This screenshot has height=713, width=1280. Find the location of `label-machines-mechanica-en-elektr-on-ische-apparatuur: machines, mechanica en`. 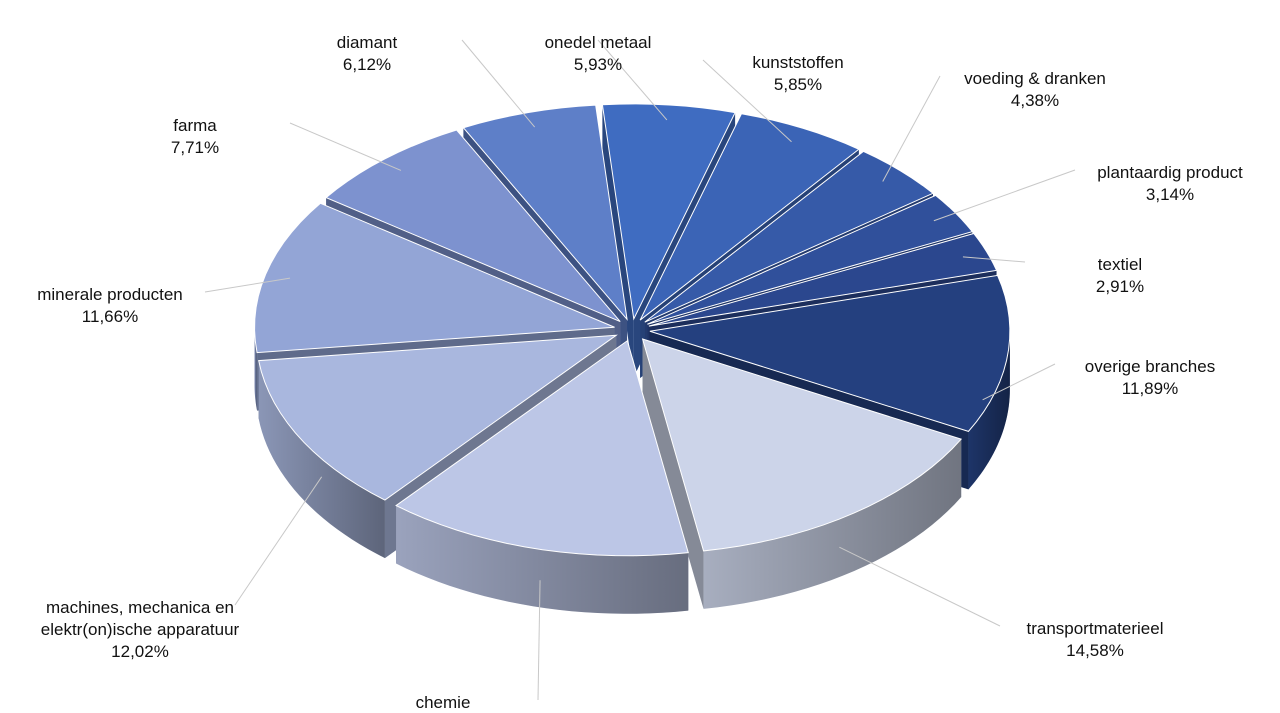

label-machines-mechanica-en-elektr-on-ische-apparatuur: machines, mechanica en is located at coordinates (140, 607).